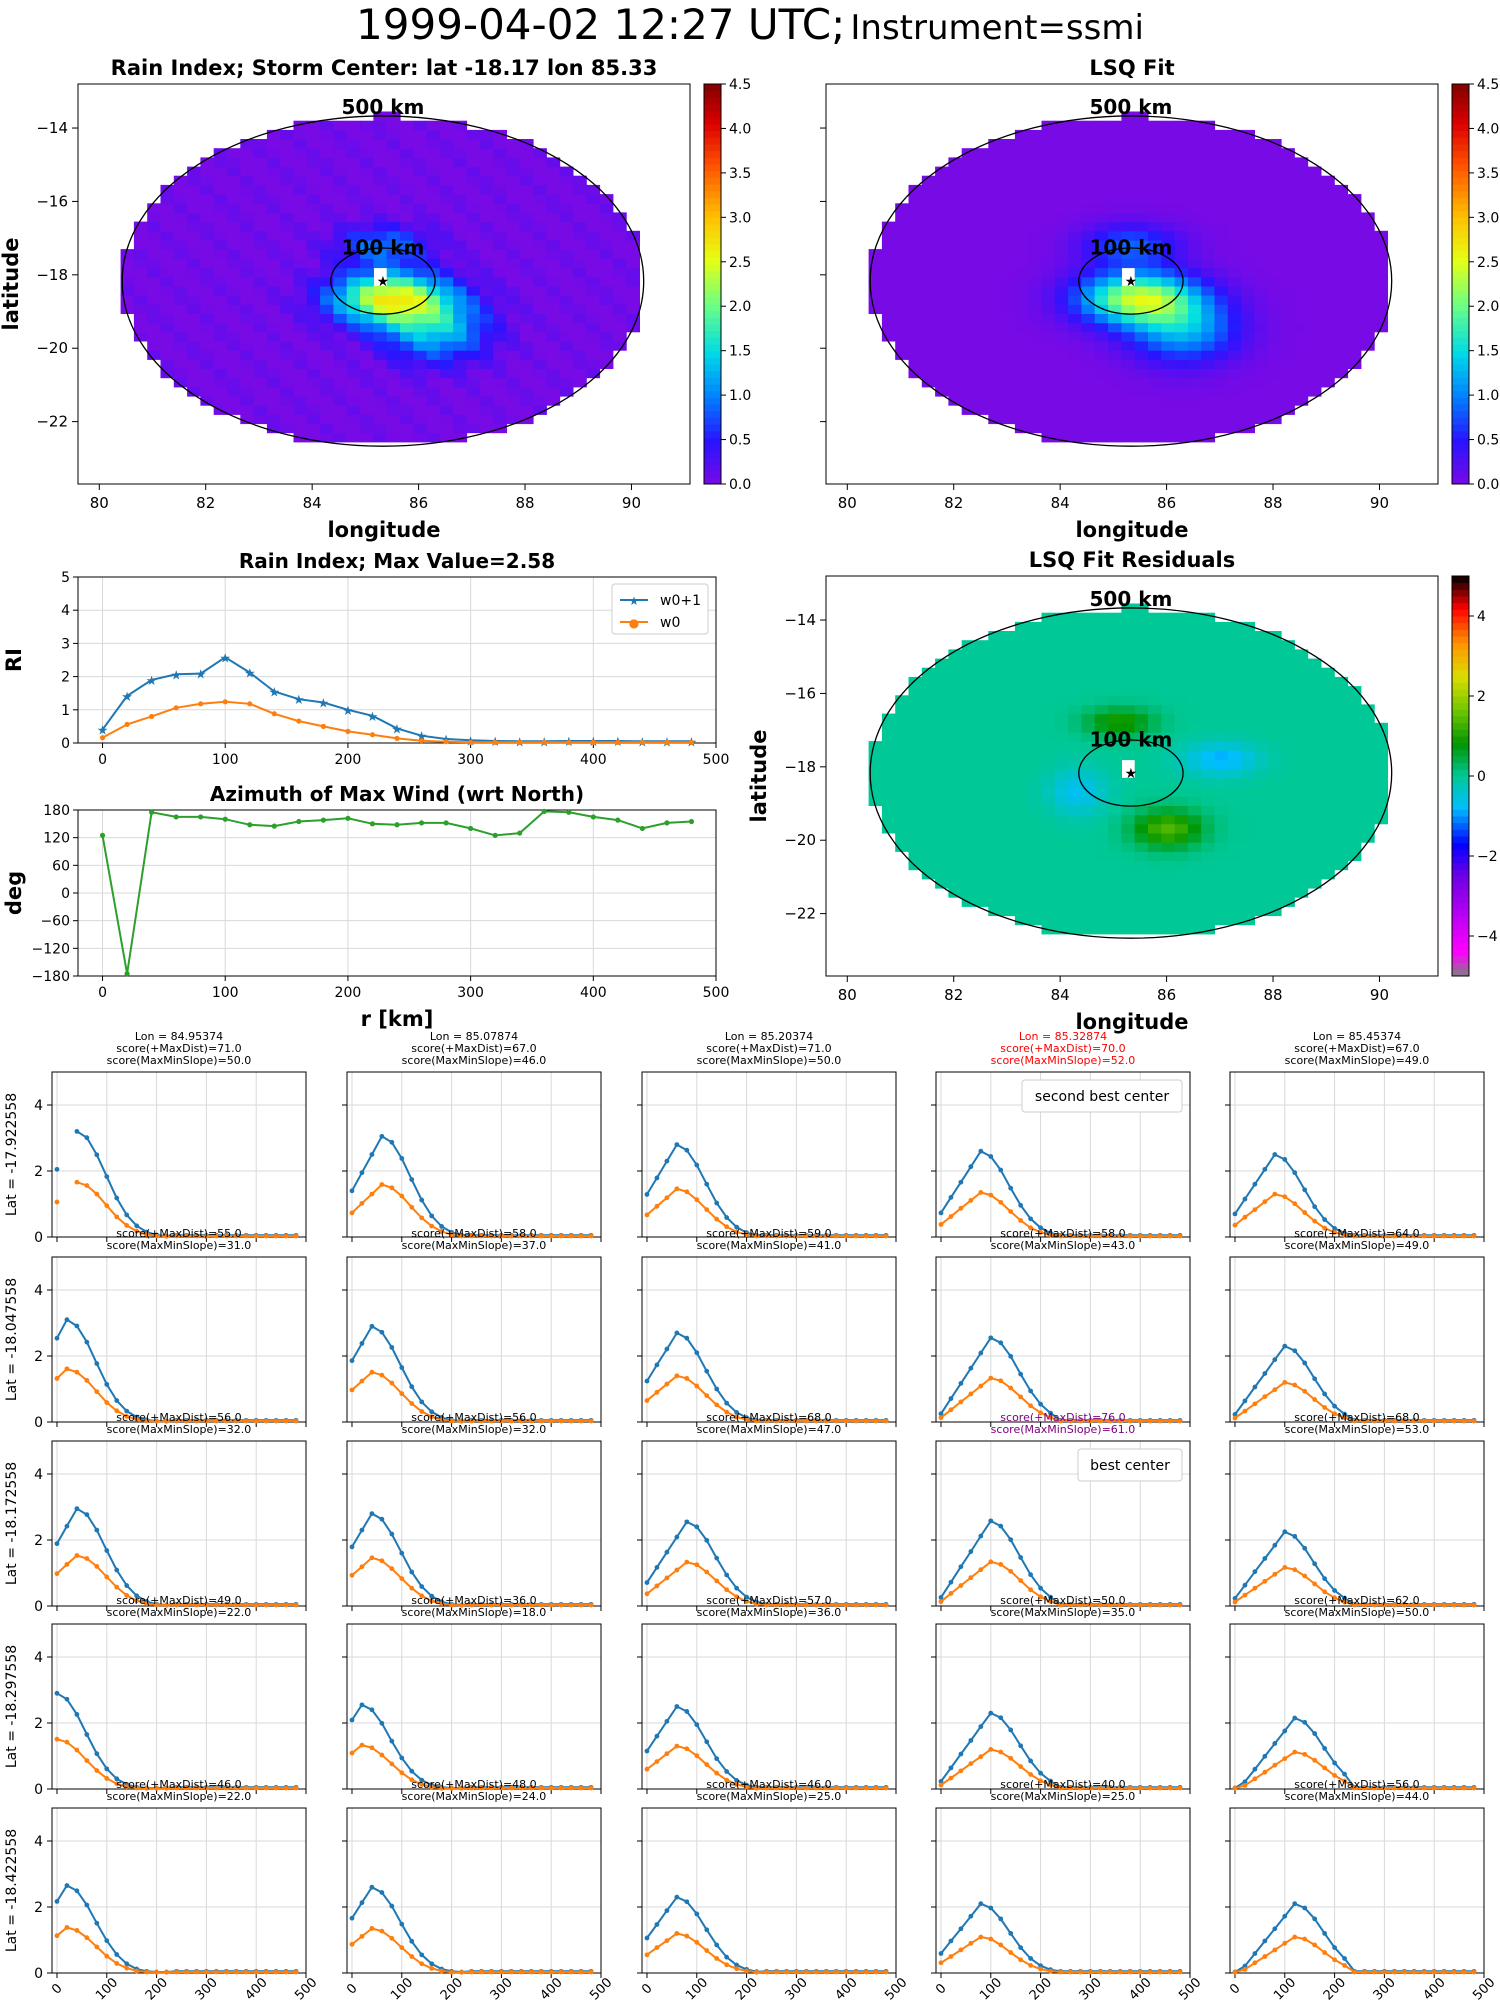  What do you see at coordinates (1060, 503) in the screenshot?
I see `x-tick-label: 84` at bounding box center [1060, 503].